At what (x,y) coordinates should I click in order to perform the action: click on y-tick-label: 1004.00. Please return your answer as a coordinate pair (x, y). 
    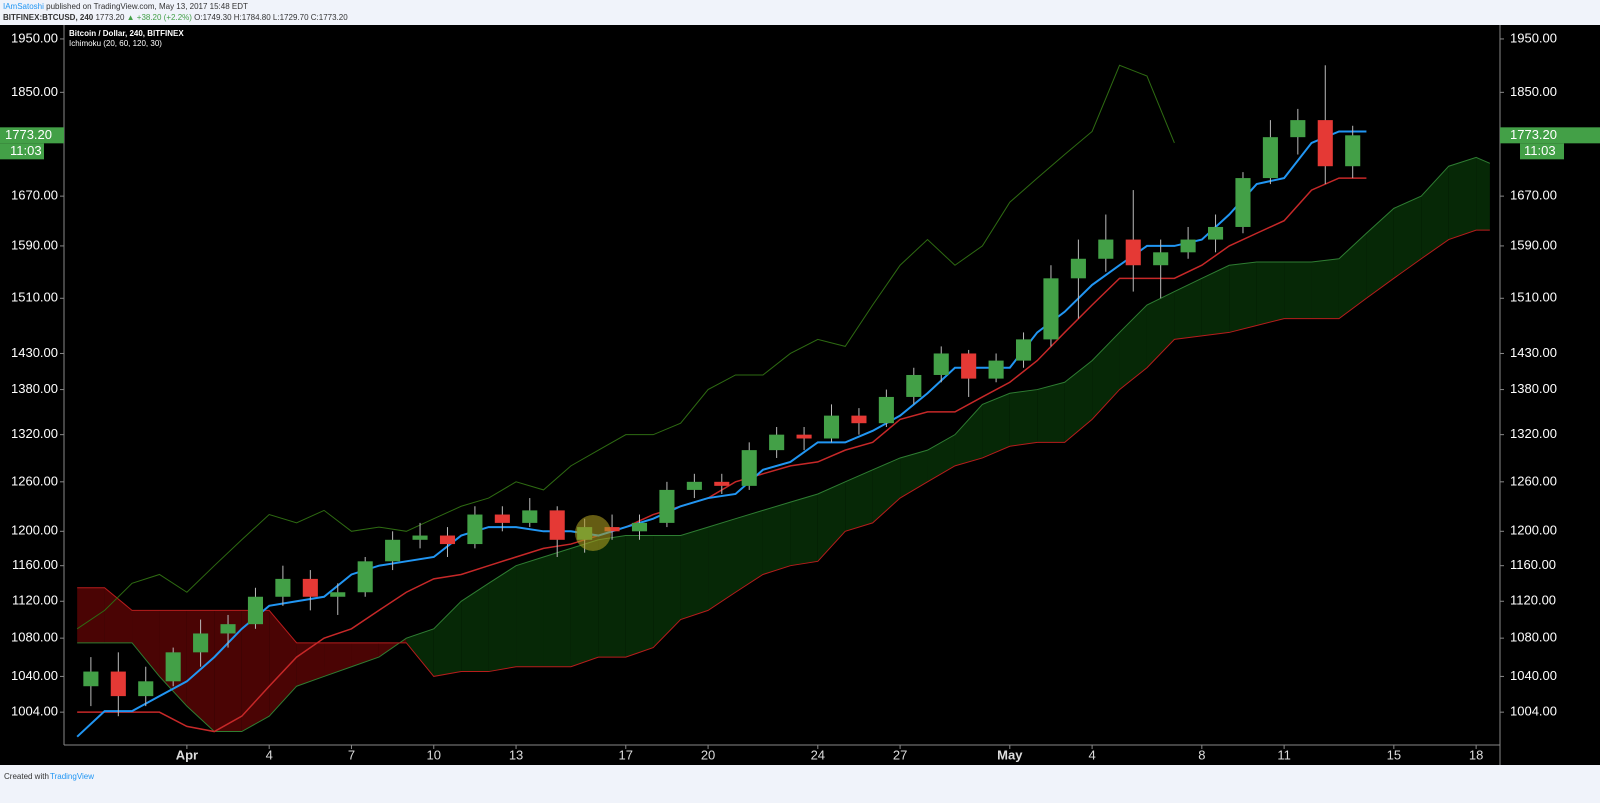
    Looking at the image, I should click on (34, 711).